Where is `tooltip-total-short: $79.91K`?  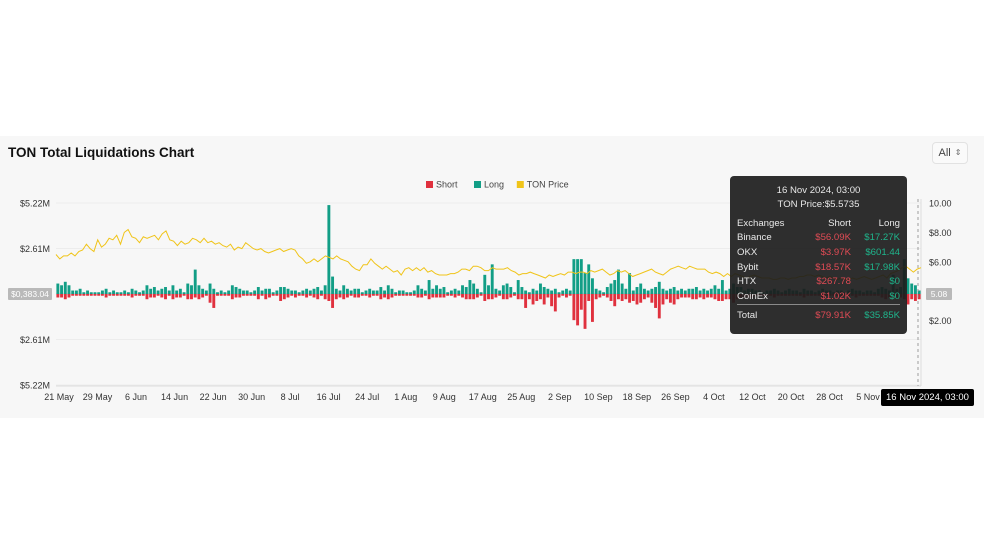
tooltip-total-short: $79.91K is located at coordinates (833, 316).